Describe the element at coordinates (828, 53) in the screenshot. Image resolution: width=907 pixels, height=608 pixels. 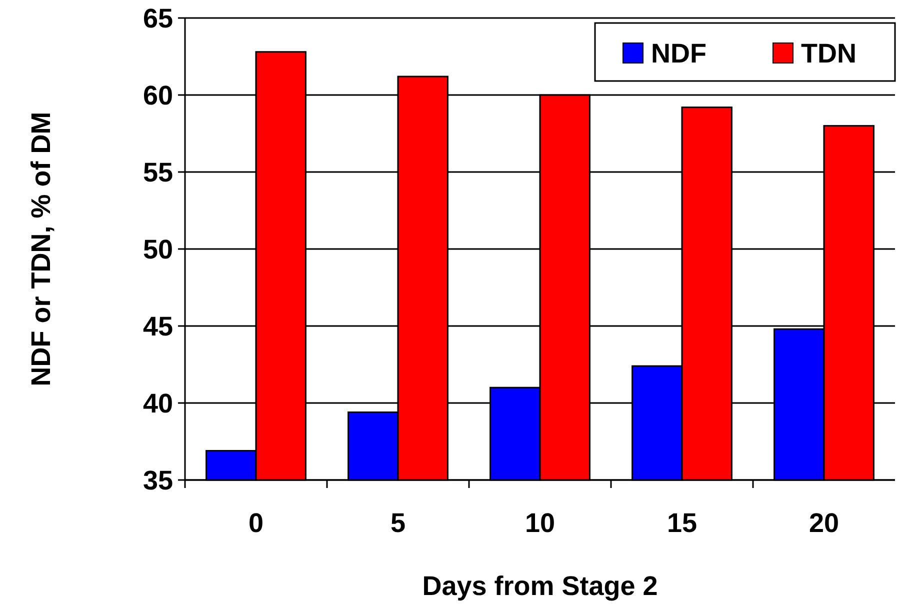
I see `legend-label: TDN` at that location.